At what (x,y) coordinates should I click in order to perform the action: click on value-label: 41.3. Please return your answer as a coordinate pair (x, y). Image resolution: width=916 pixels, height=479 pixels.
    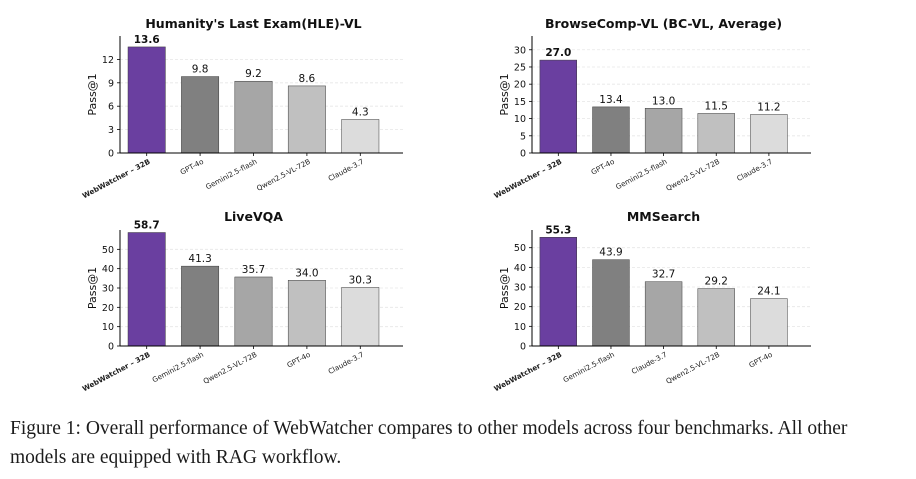
    Looking at the image, I should click on (199, 259).